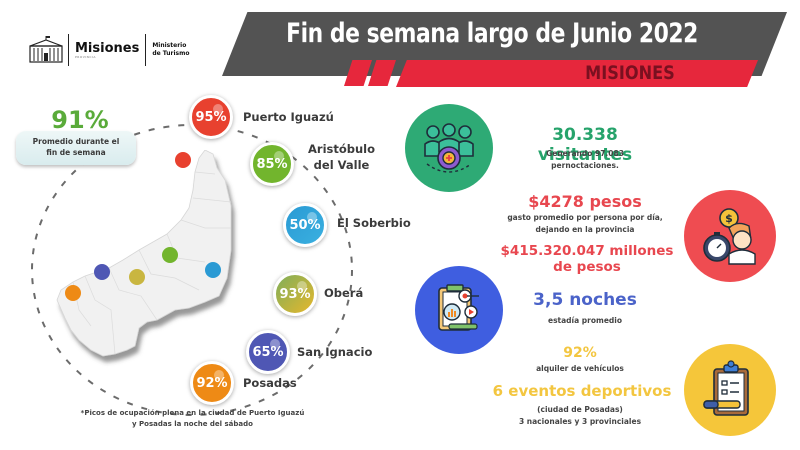  Describe the element at coordinates (183, 160) in the screenshot. I see `map-dot-puerto-iguazu` at that location.